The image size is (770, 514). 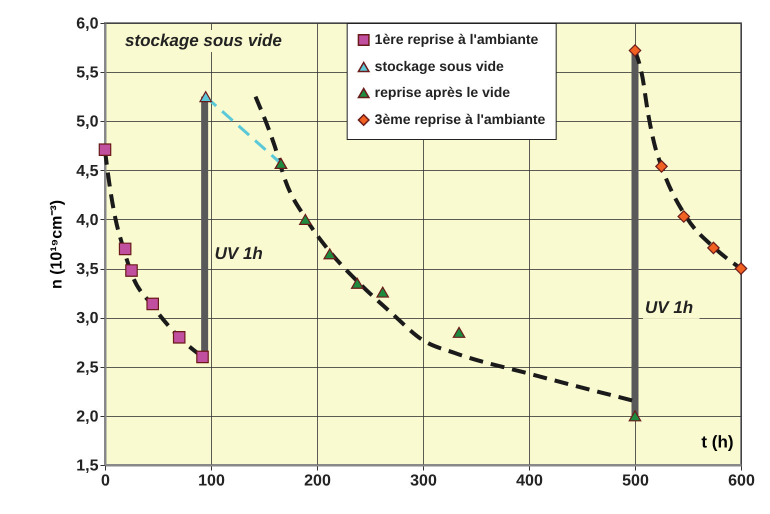 What do you see at coordinates (87, 367) in the screenshot?
I see `y-tick-label: 2,5` at bounding box center [87, 367].